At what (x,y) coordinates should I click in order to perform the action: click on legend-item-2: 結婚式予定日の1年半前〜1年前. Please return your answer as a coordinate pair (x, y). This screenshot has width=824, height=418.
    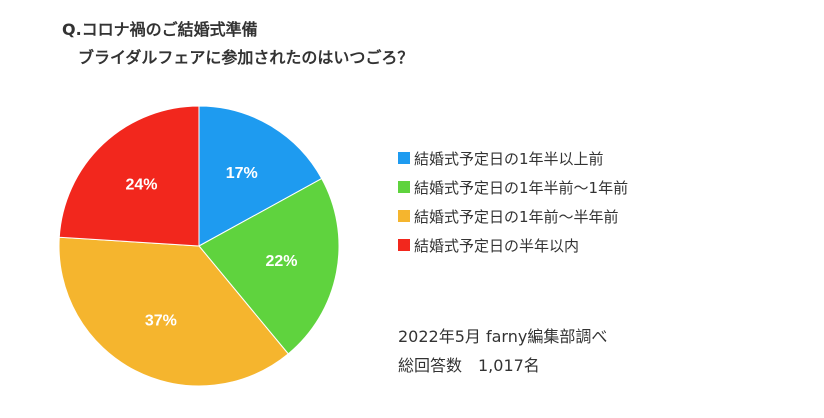
    Looking at the image, I should click on (513, 187).